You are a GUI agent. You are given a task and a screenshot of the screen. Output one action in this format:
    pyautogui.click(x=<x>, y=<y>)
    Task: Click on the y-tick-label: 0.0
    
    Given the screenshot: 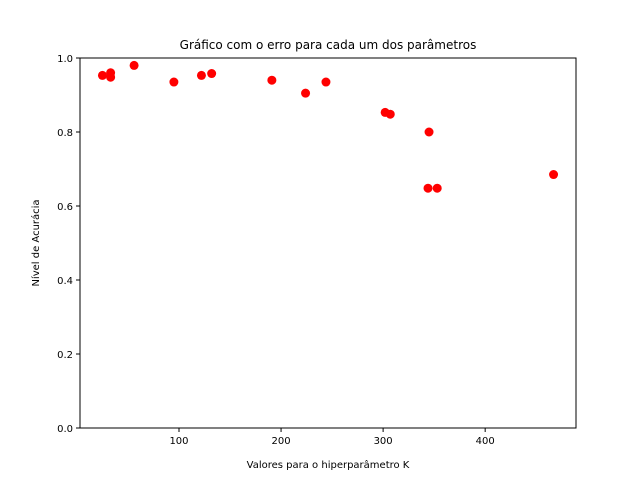 What is the action you would take?
    pyautogui.click(x=65, y=429)
    